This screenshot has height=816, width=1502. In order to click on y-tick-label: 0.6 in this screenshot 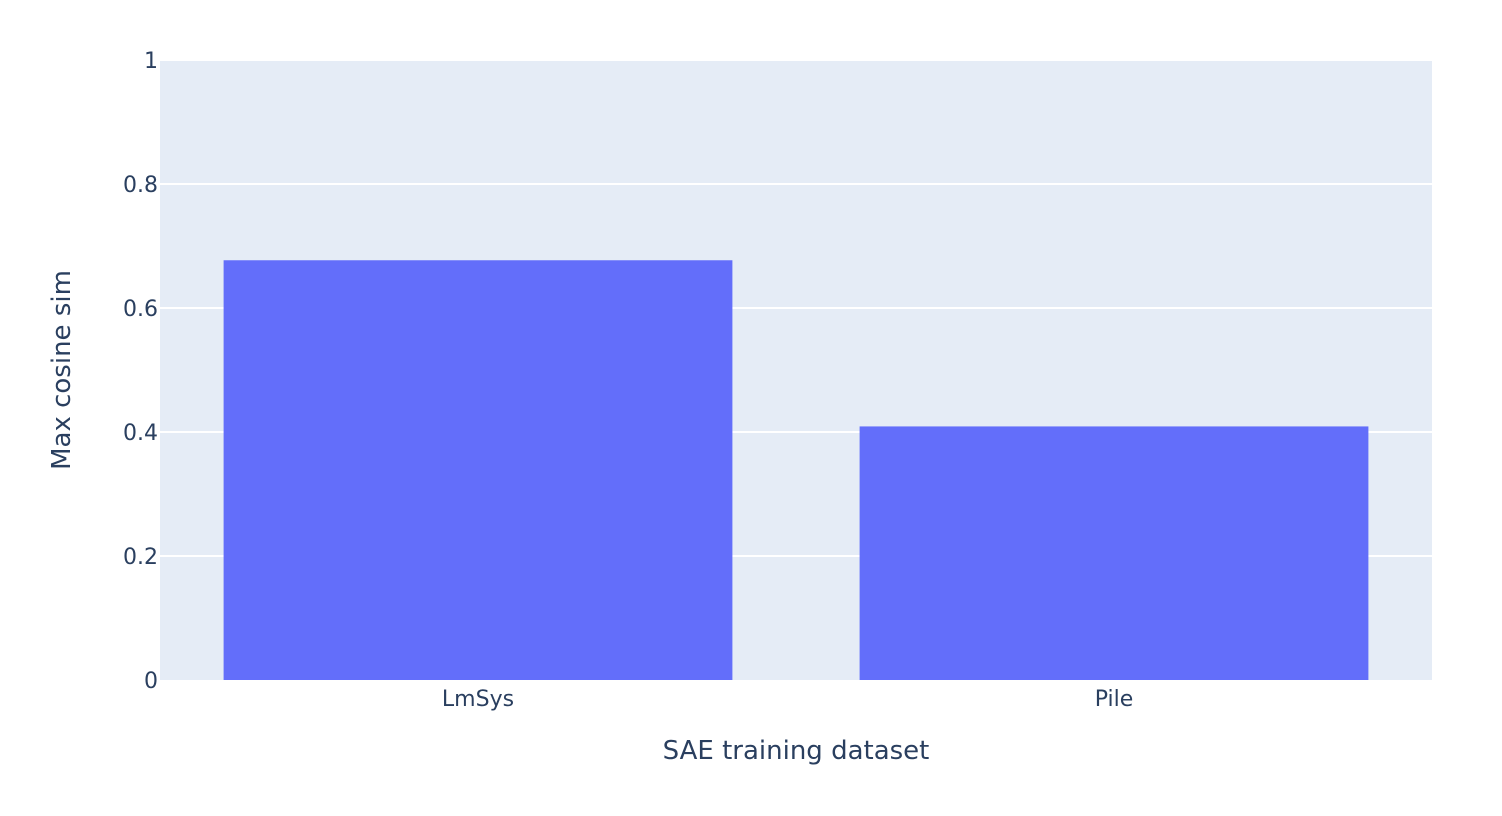, I will do `click(140, 309)`.